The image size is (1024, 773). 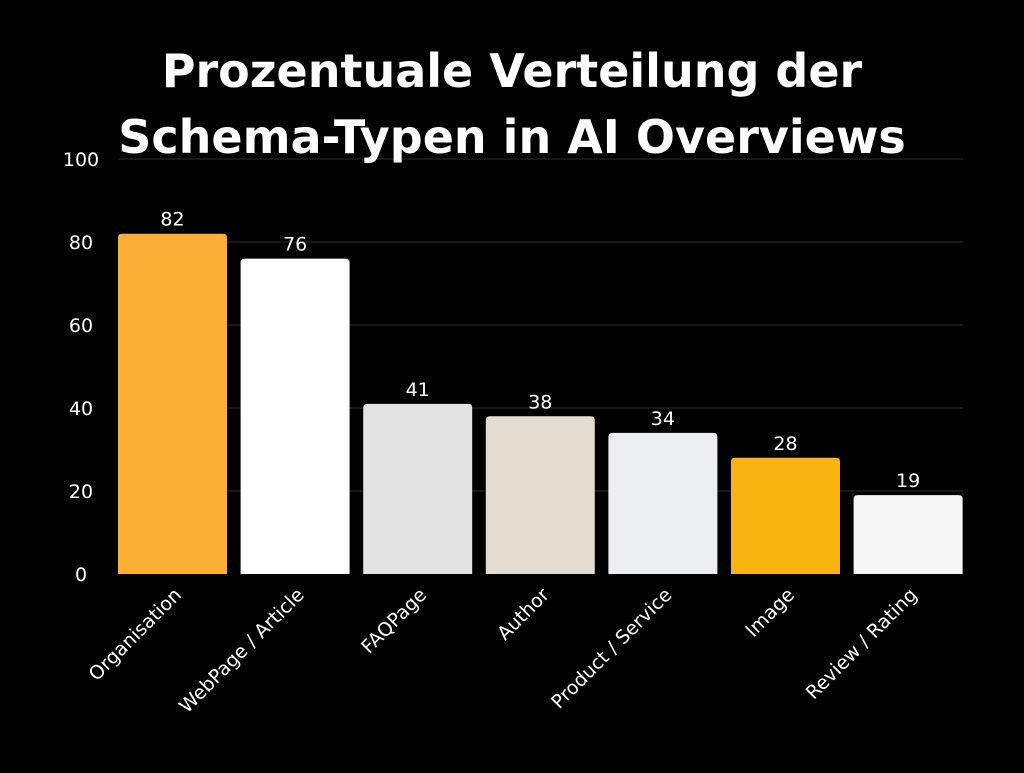 I want to click on data-label-webpage-article: 76, so click(x=295, y=245).